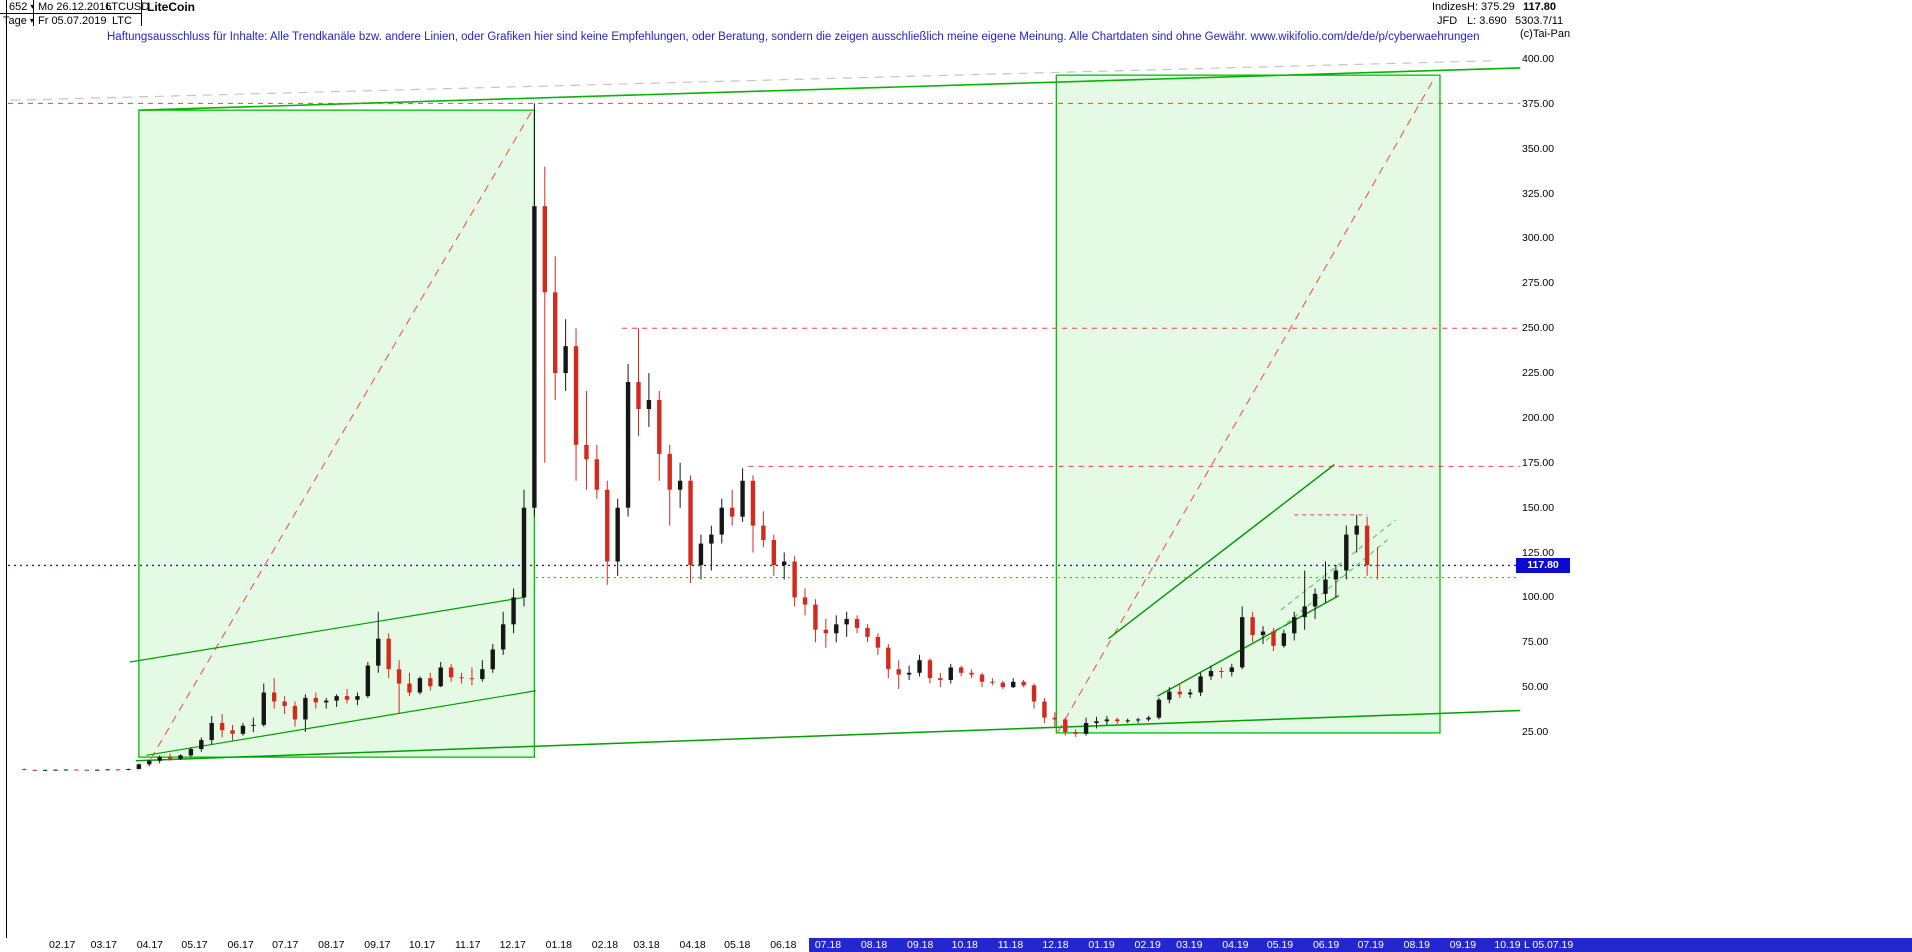 The image size is (1912, 952). What do you see at coordinates (1147, 945) in the screenshot?
I see `time-tick: 02.19` at bounding box center [1147, 945].